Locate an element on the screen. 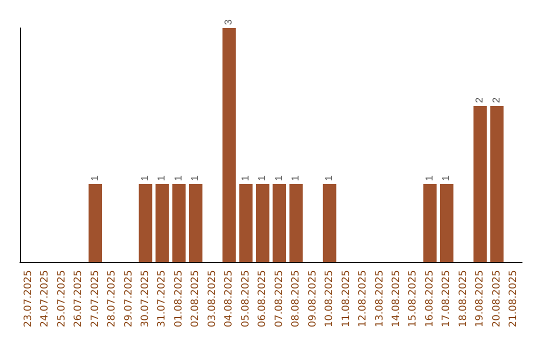  x-tick-label: 03.08.2025 is located at coordinates (212, 299).